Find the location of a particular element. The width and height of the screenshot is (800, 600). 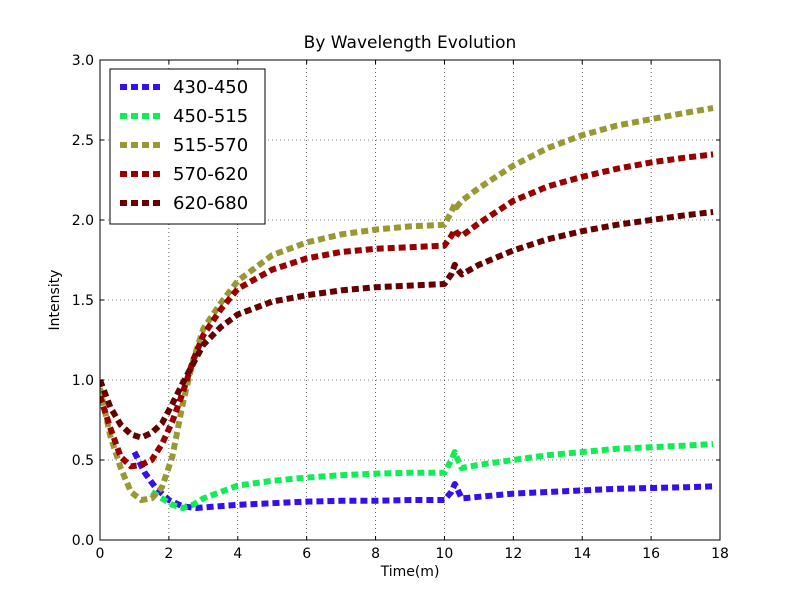

x-tick-label: 18 is located at coordinates (720, 554).